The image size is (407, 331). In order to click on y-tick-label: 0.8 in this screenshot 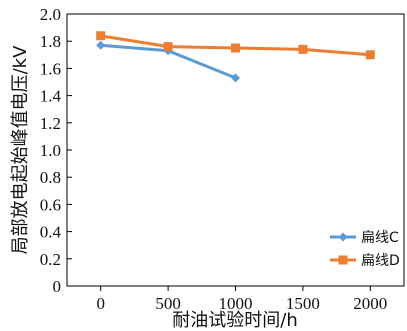, I will do `click(50, 177)`.